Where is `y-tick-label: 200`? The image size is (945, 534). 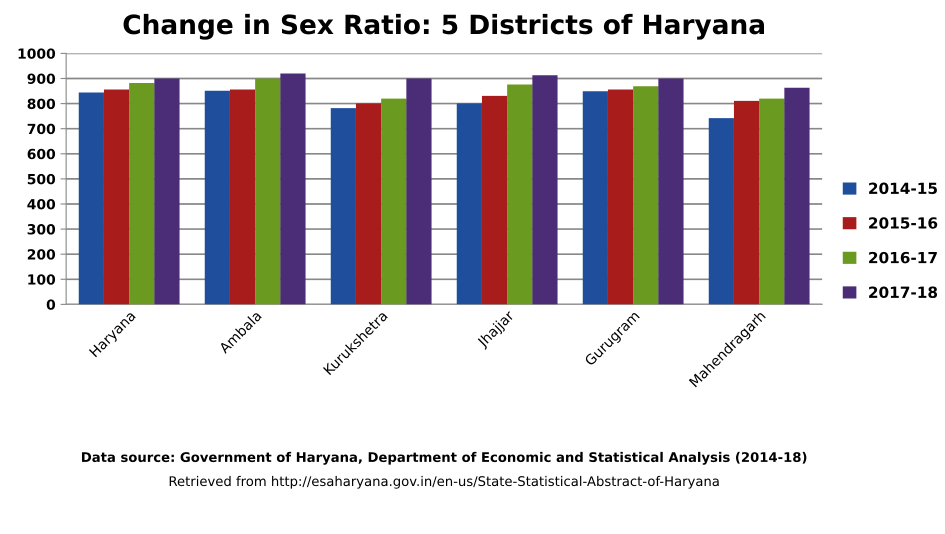 y-tick-label: 200 is located at coordinates (42, 254).